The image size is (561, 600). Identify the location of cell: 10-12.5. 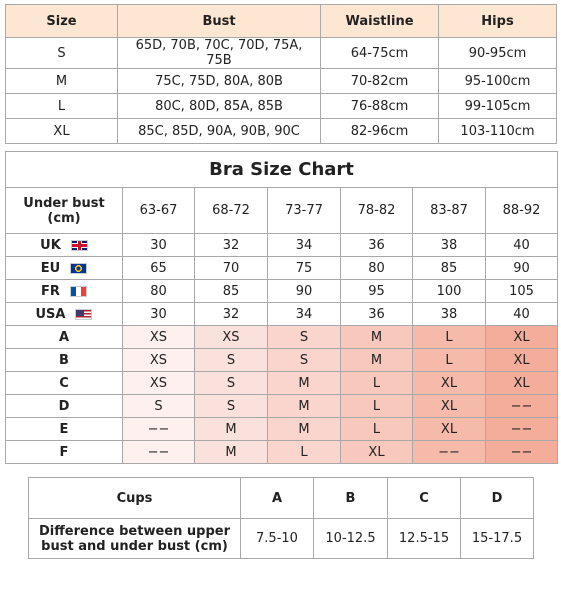
(350, 538).